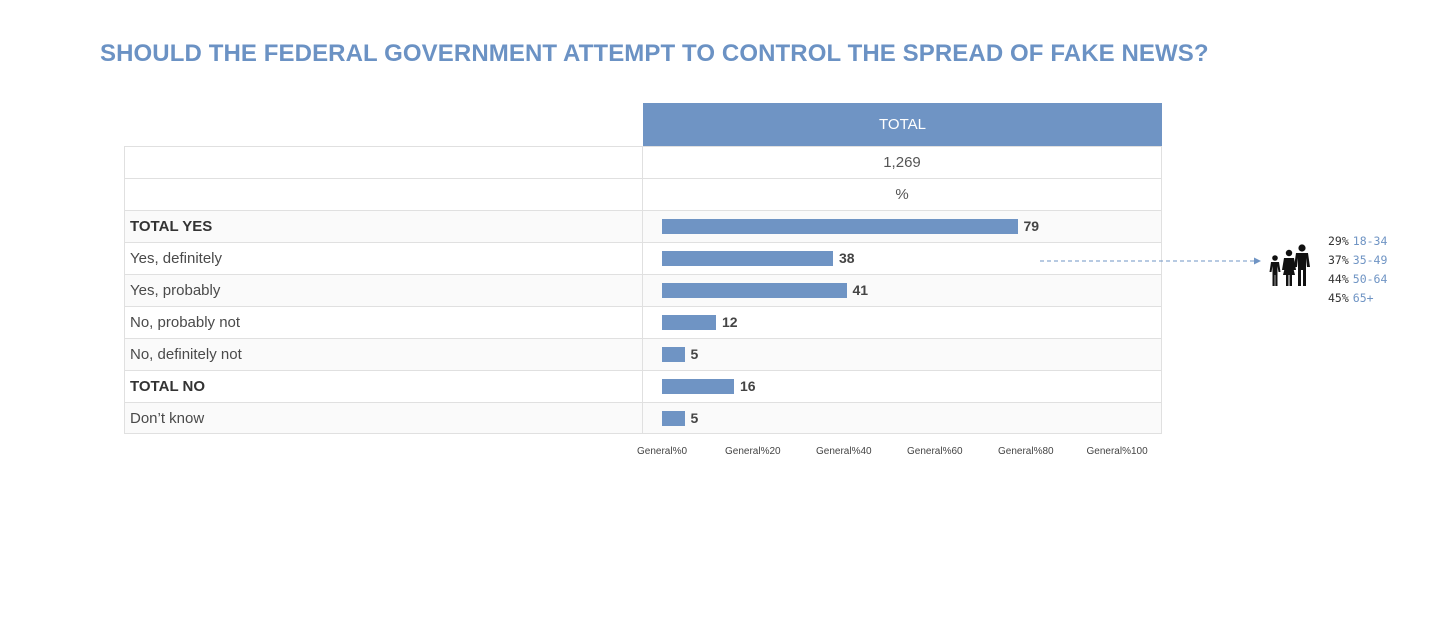  Describe the element at coordinates (383, 162) in the screenshot. I see `base-row-label` at that location.